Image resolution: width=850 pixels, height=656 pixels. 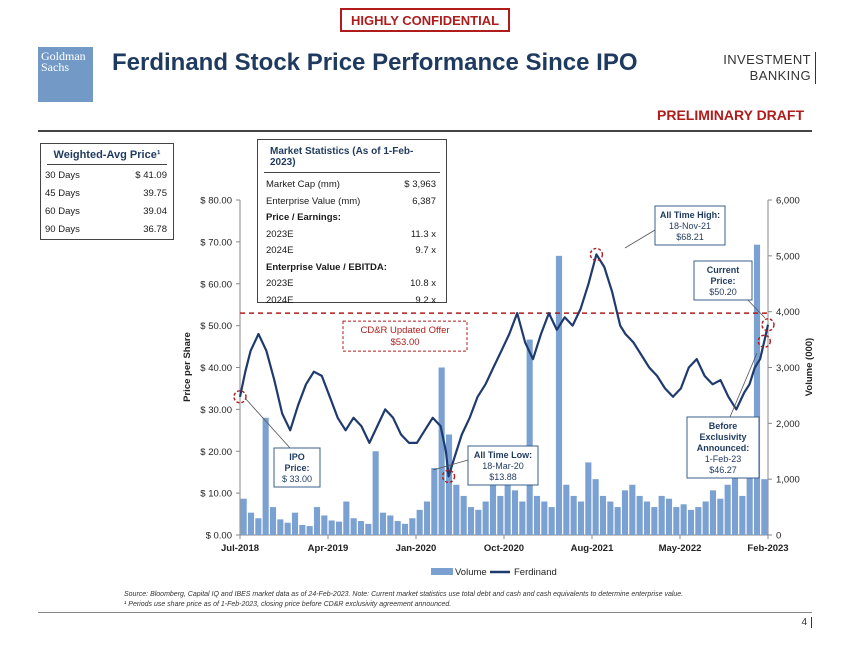 What do you see at coordinates (723, 426) in the screenshot?
I see `before-callout-text: Before` at bounding box center [723, 426].